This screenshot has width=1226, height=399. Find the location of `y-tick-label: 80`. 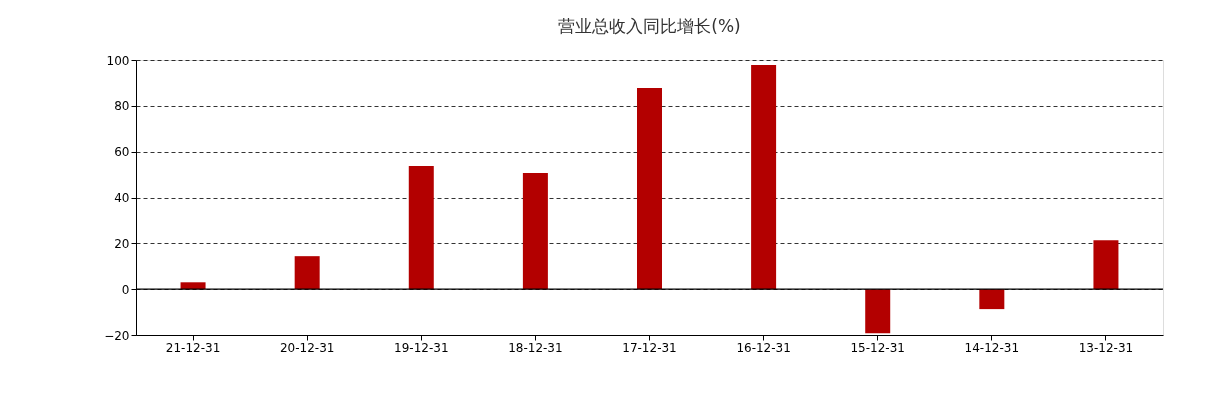

y-tick-label: 80 is located at coordinates (122, 106).